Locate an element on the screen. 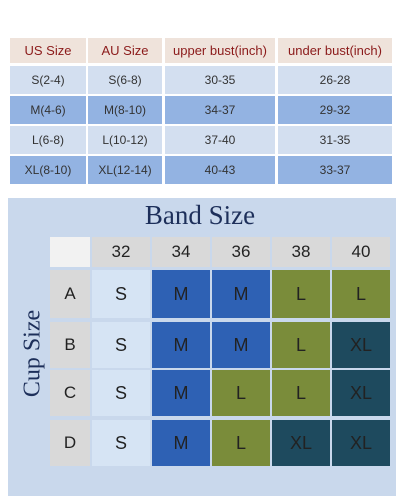 The width and height of the screenshot is (400, 500). band-header: 34 is located at coordinates (181, 252).